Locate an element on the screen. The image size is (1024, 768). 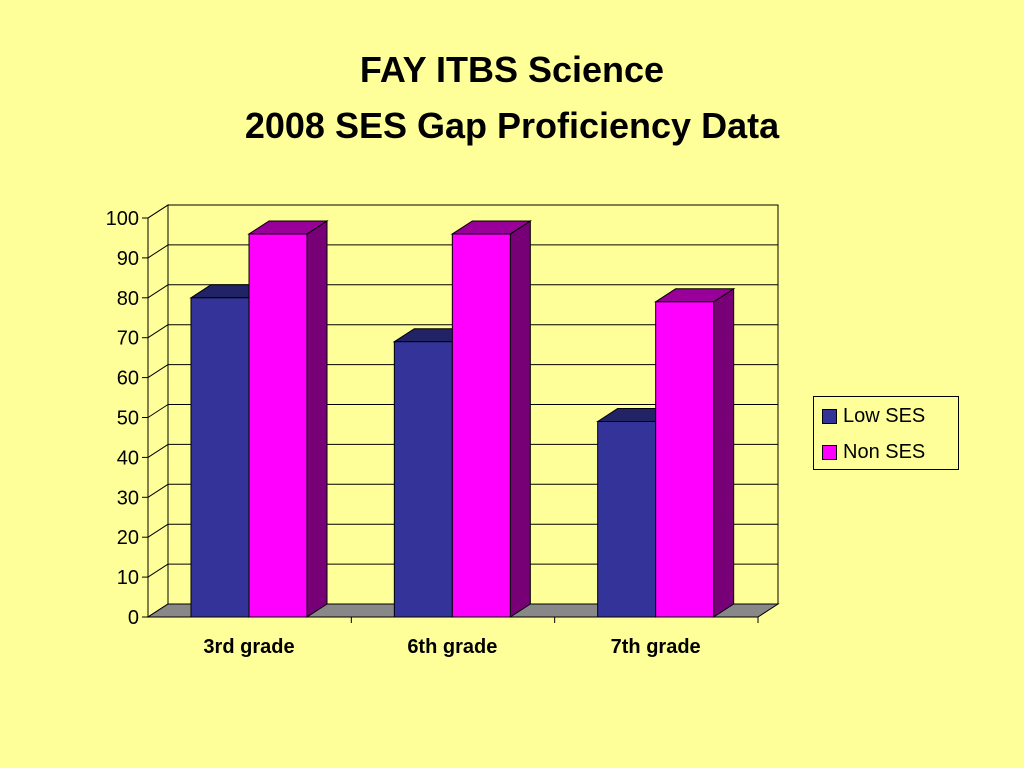
y-tick-label: 60 is located at coordinates (128, 379).